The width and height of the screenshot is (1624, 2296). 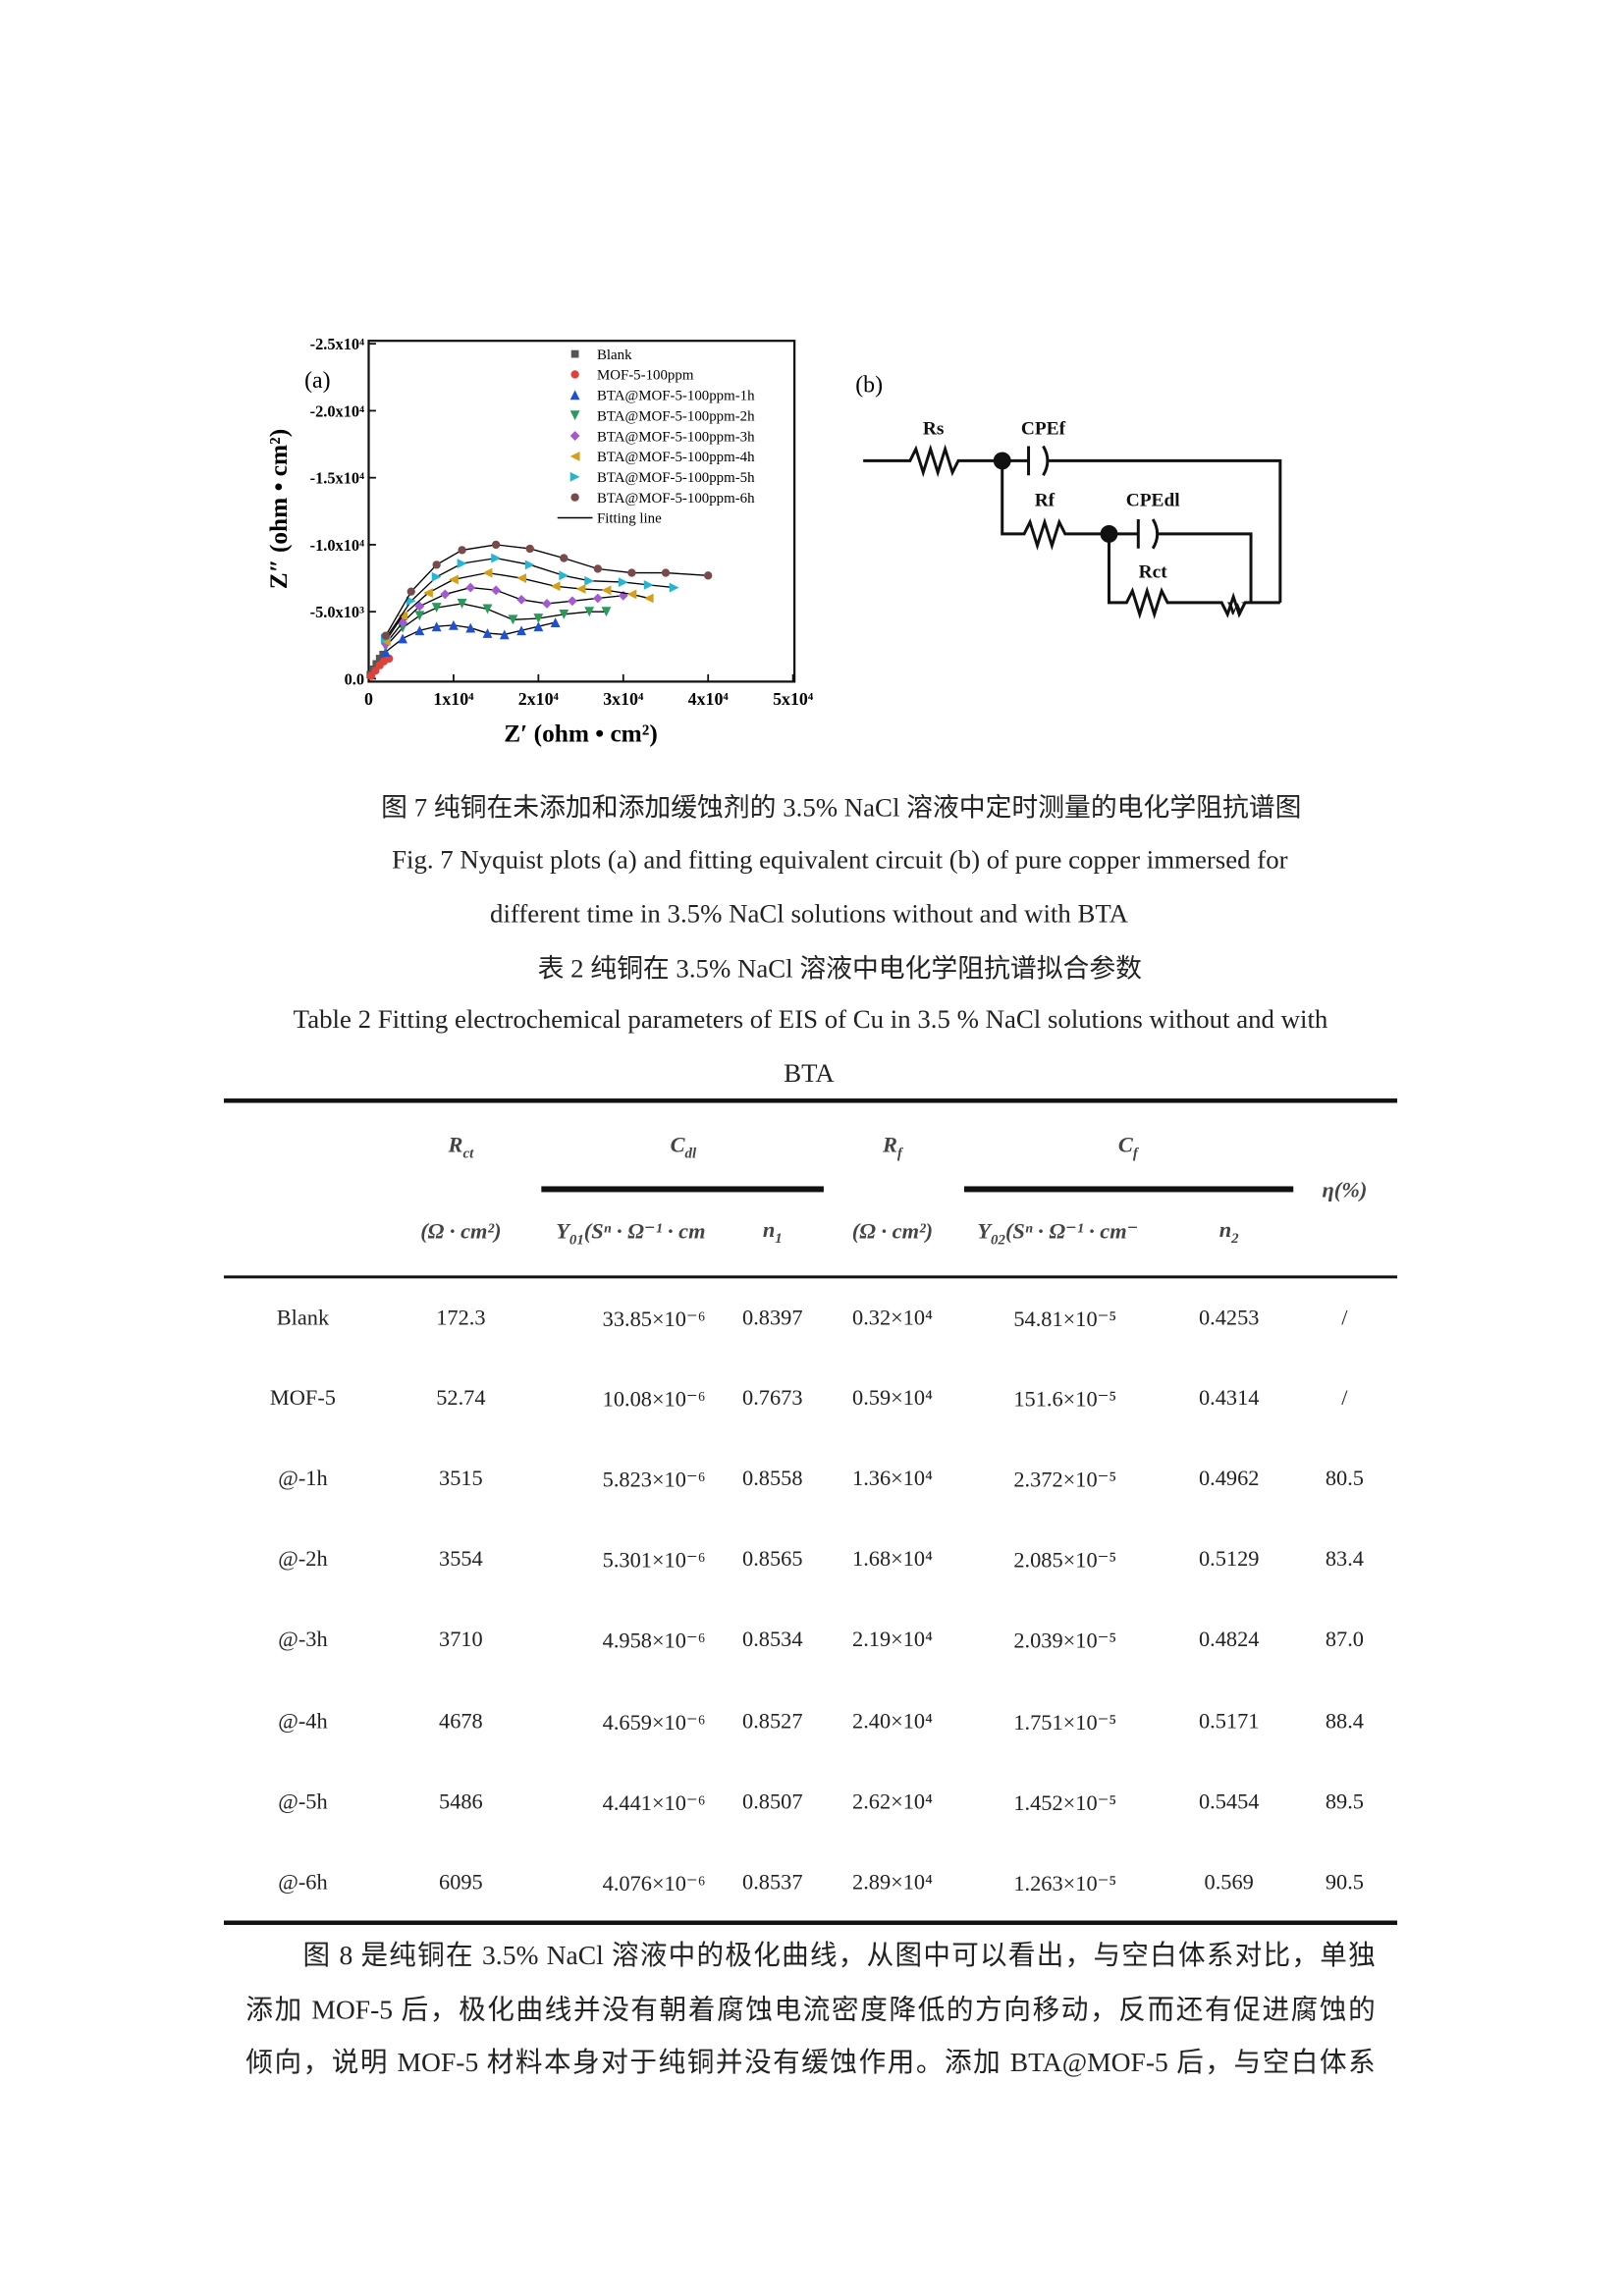 I want to click on legend-label: BTA@MOF-5-100ppm-4h, so click(x=676, y=457).